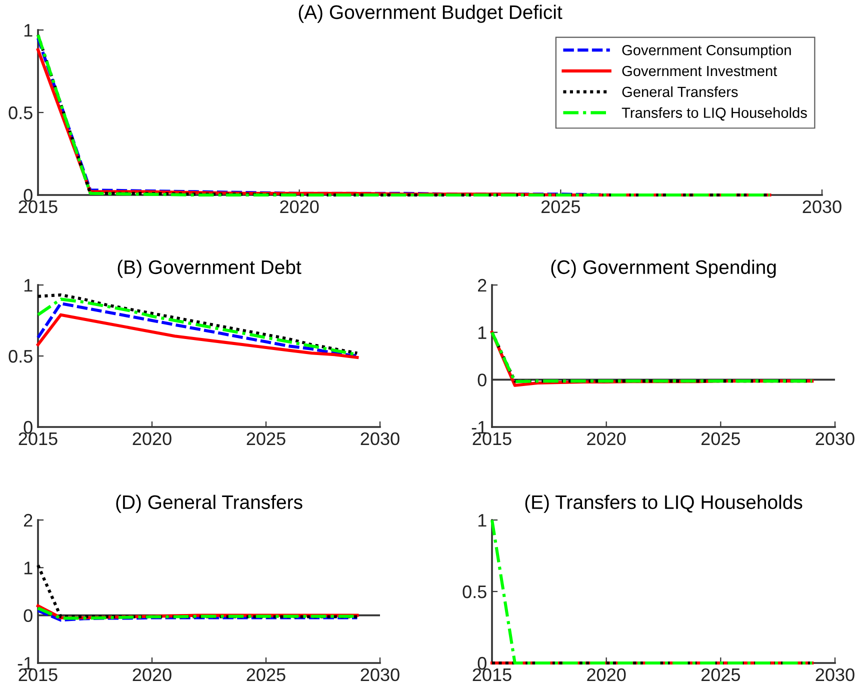 The width and height of the screenshot is (859, 692). I want to click on chart-title: (E) Transfers to LIQ Households, so click(663, 503).